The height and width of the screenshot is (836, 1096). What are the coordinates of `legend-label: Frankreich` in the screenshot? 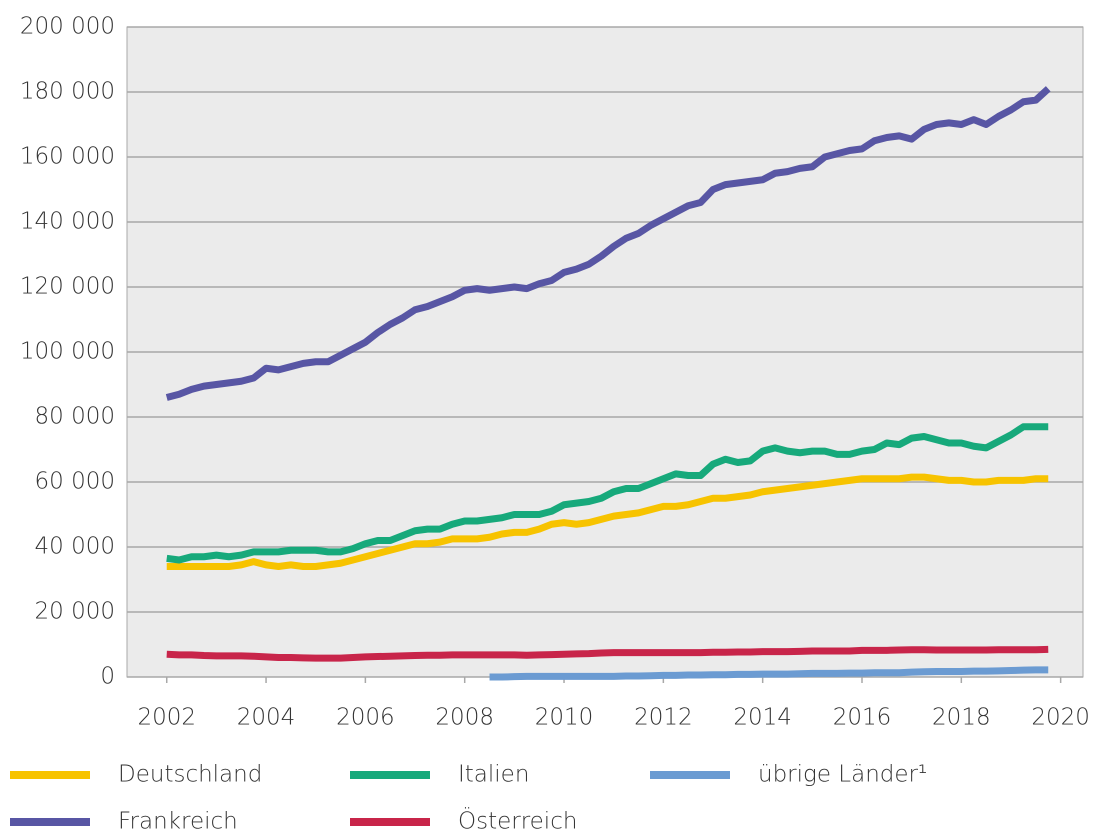 It's located at (178, 822).